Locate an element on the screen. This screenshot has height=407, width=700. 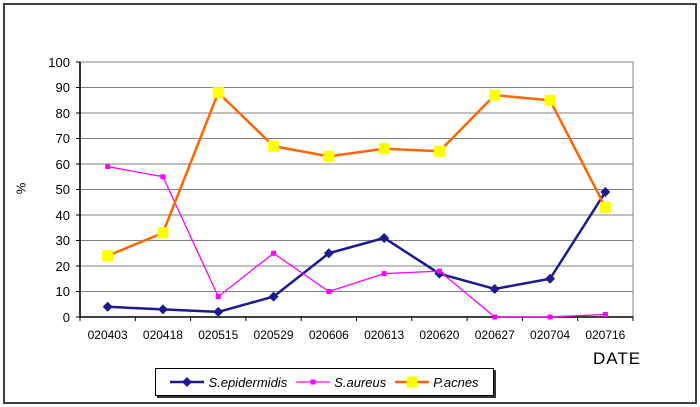
legend-label: S.aureus is located at coordinates (360, 382).